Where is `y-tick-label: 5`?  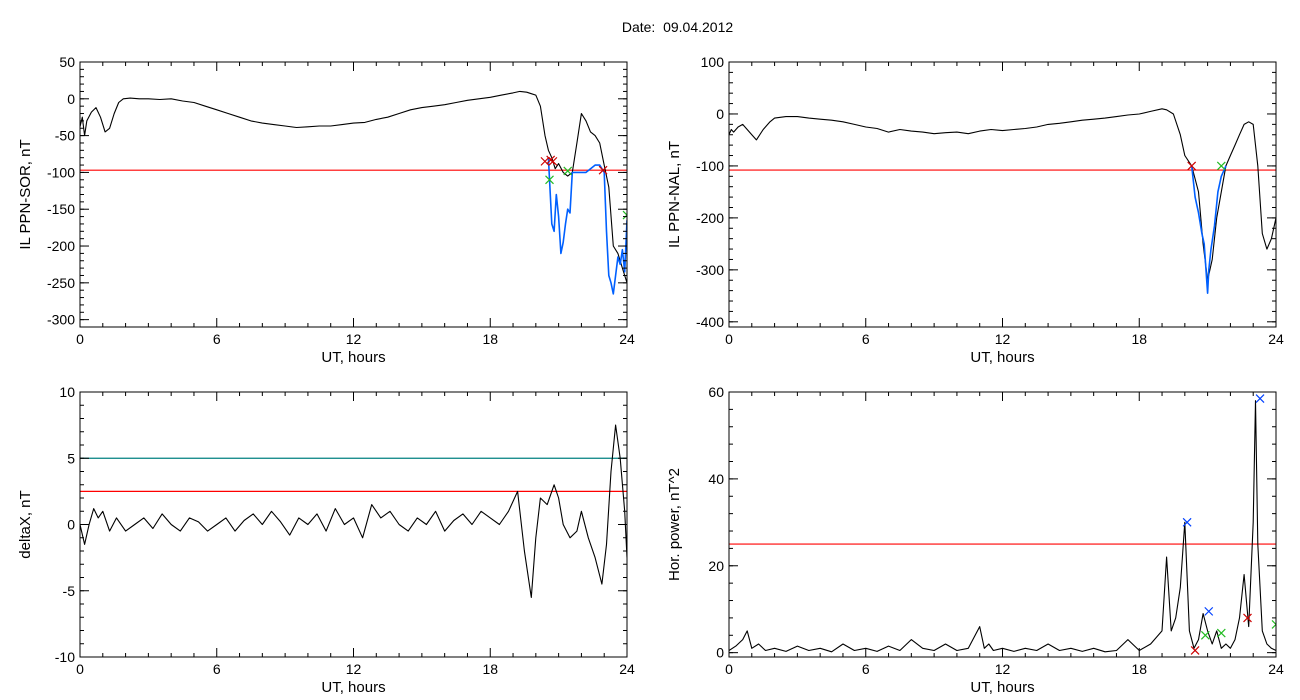 y-tick-label: 5 is located at coordinates (71, 458).